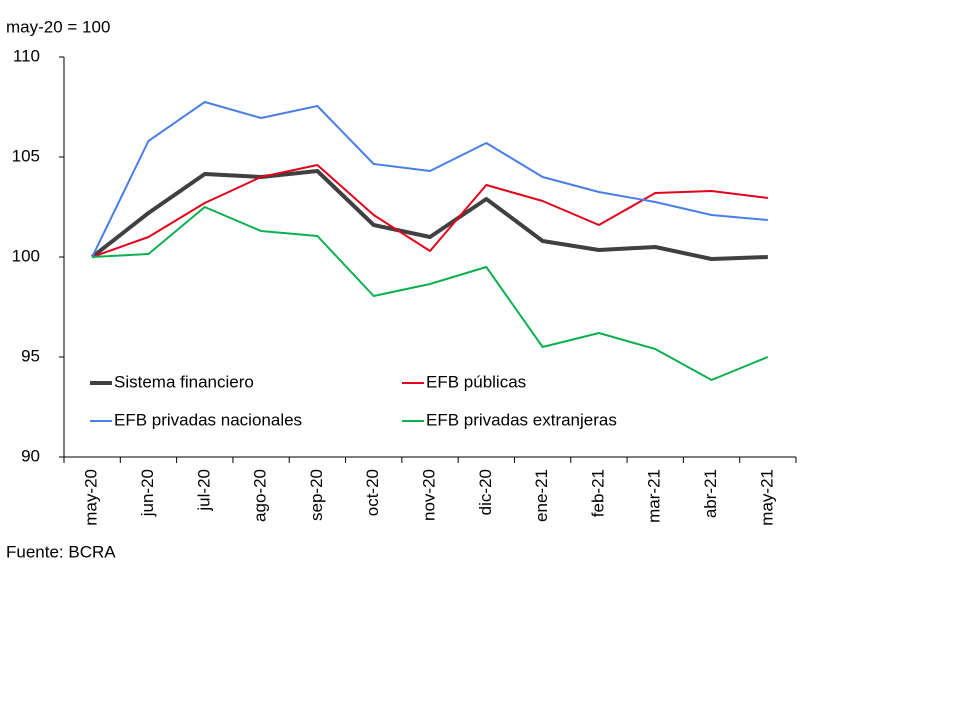 This screenshot has height=720, width=960. Describe the element at coordinates (485, 492) in the screenshot. I see `x-tick-label: dic-20` at that location.